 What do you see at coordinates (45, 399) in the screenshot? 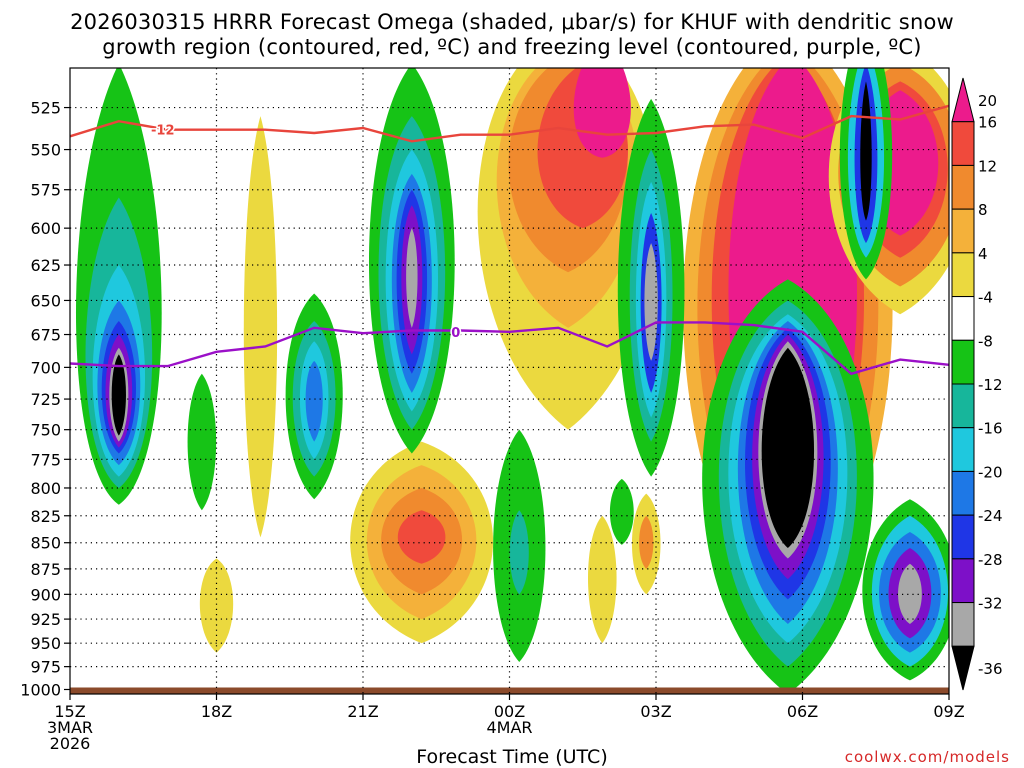
I see `y-tick-label-725: 725` at bounding box center [45, 399].